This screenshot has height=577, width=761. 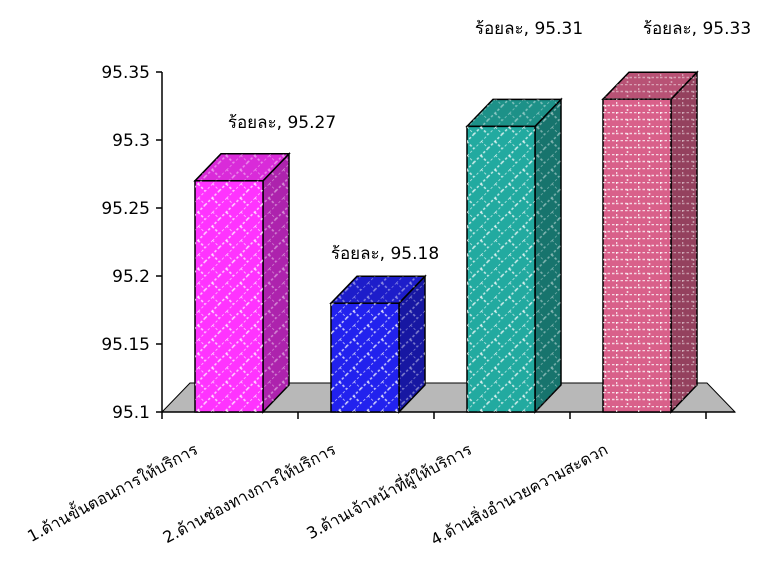 I want to click on y-tick-label: 95.15, so click(x=125, y=345).